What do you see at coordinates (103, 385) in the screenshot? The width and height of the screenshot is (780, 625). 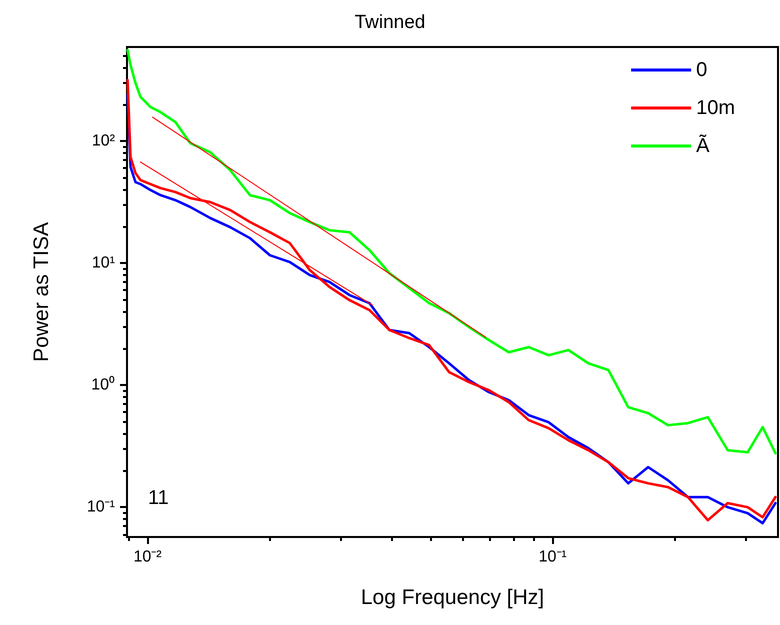 I see `y-tick-label: 10⁰` at bounding box center [103, 385].